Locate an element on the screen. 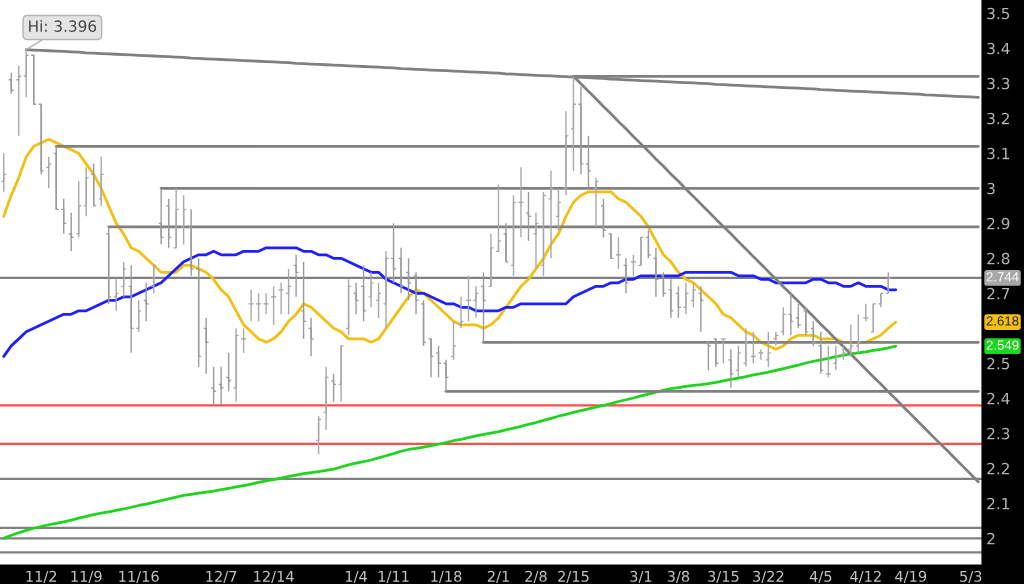 This screenshot has height=584, width=1024. x-tick-label: 12/14 is located at coordinates (274, 576).